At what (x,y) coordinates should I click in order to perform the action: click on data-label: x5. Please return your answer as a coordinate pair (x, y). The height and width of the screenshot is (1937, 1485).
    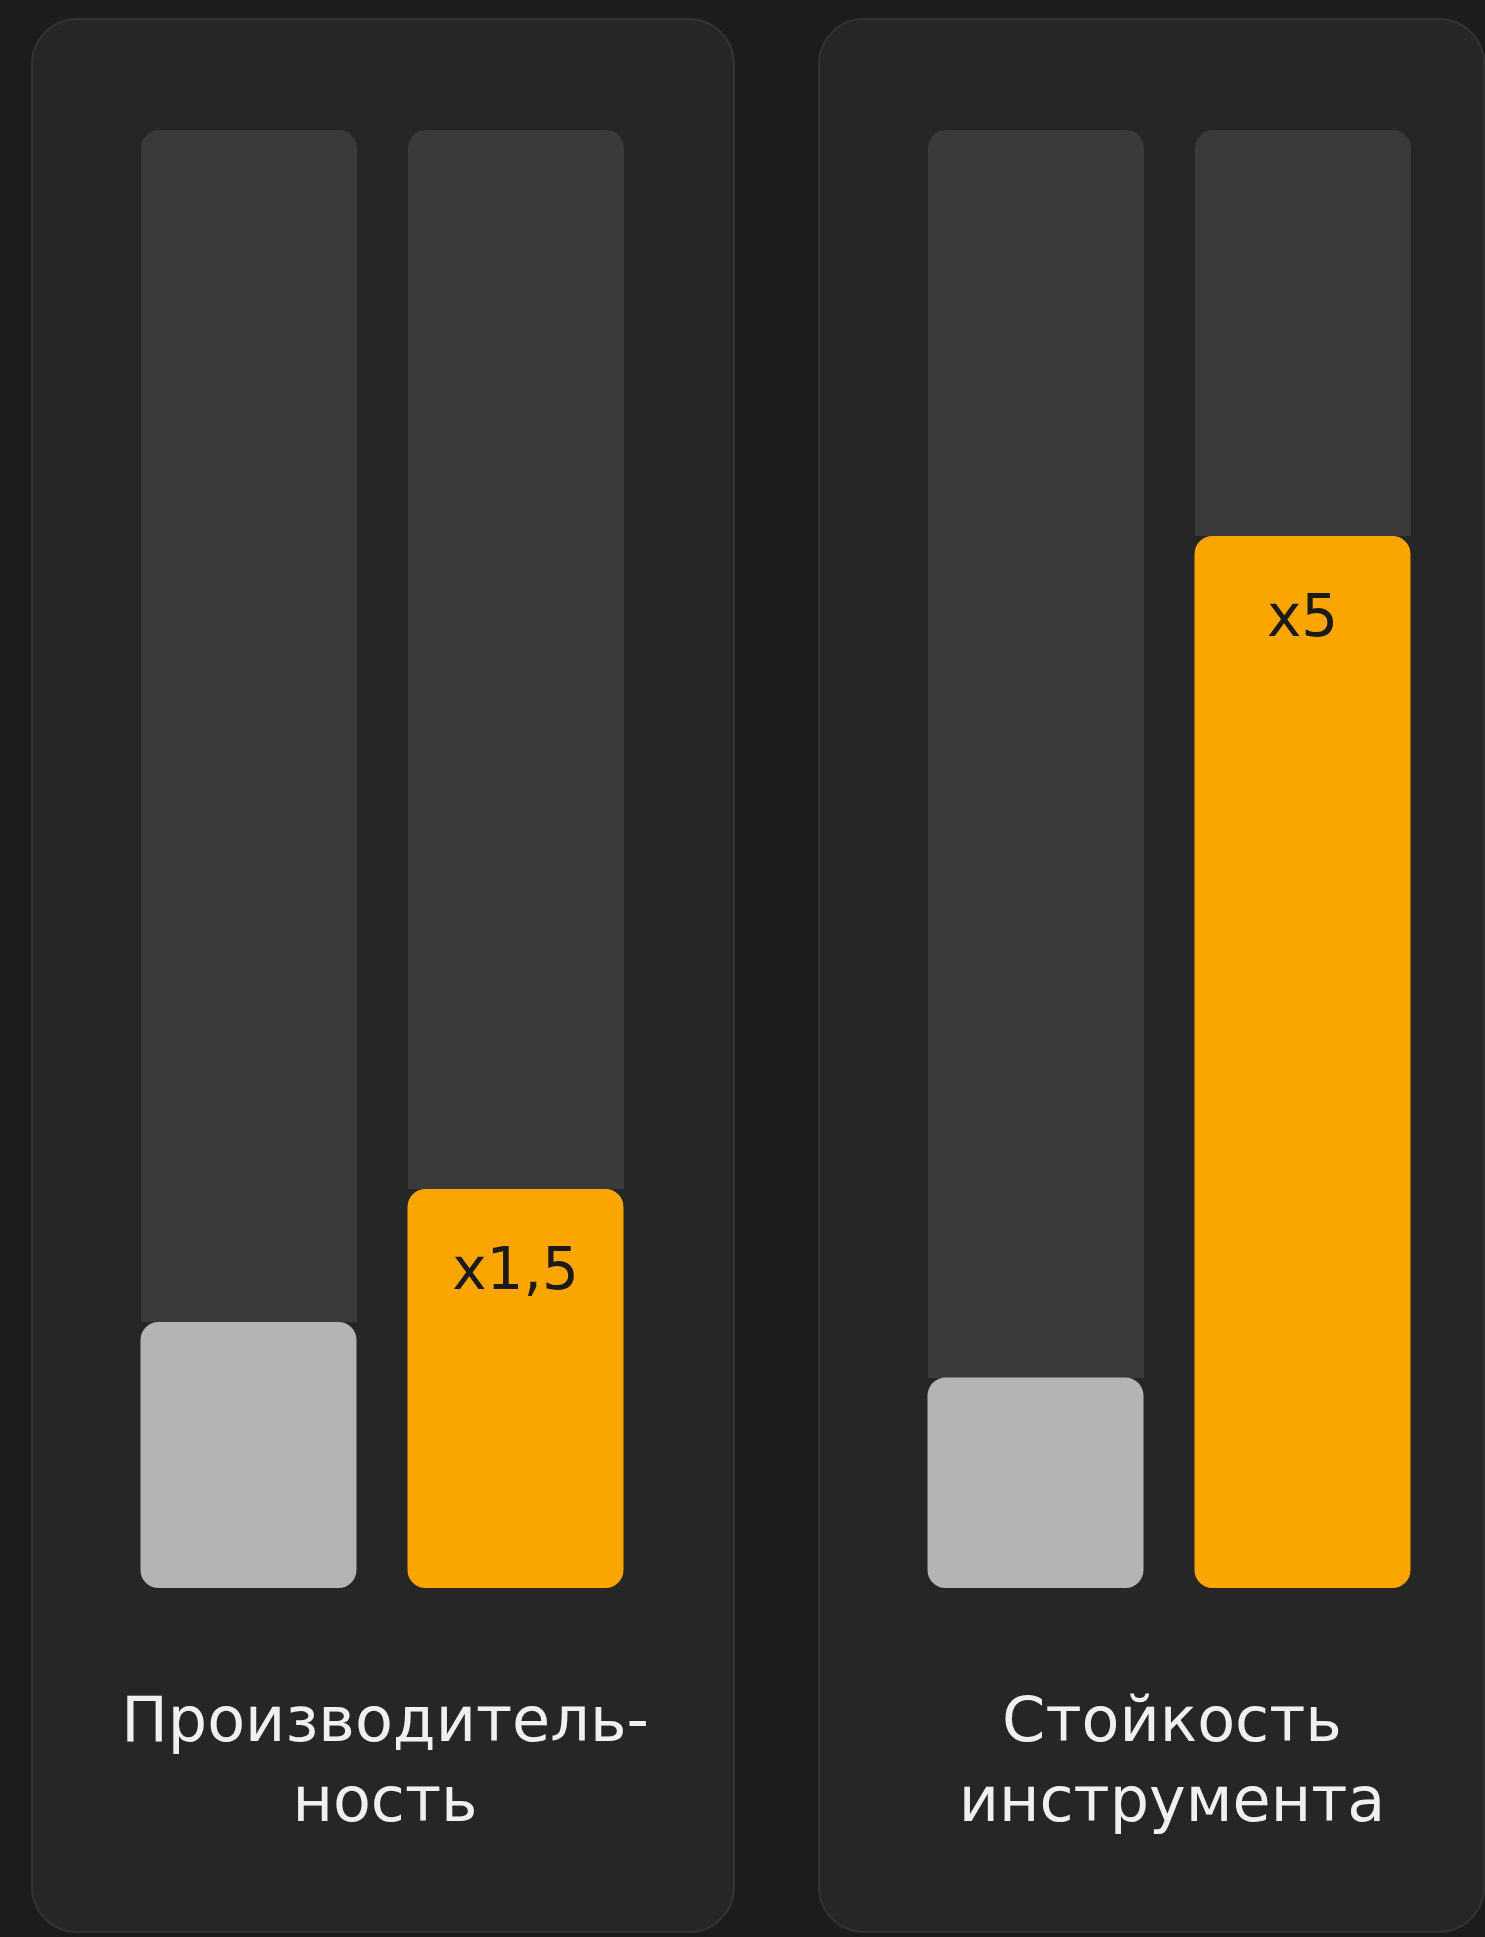
    Looking at the image, I should click on (1302, 616).